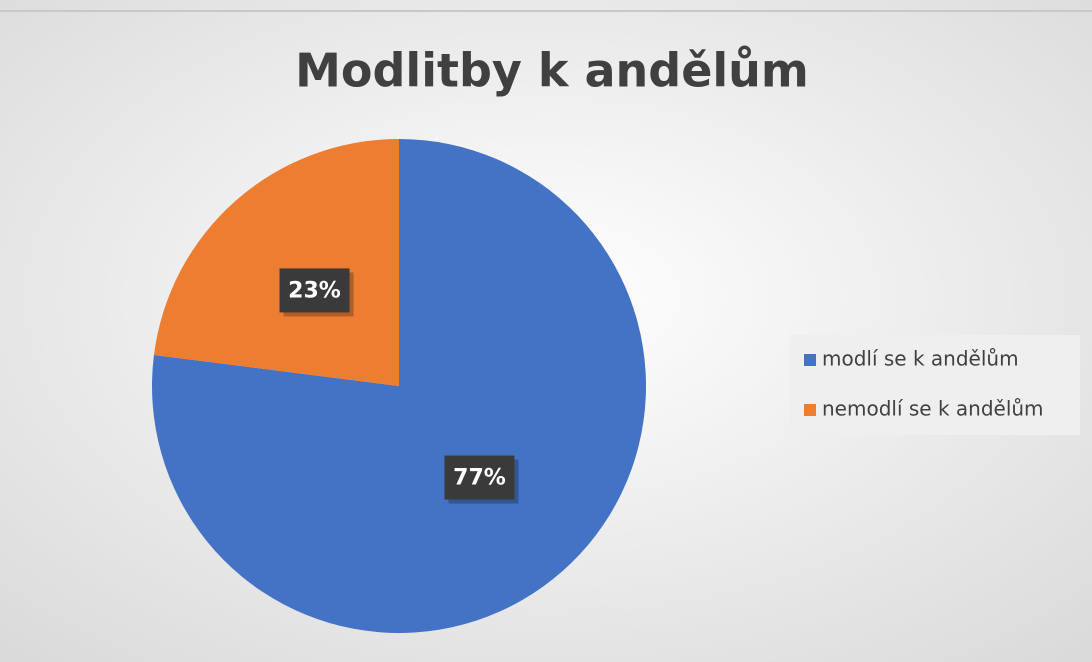 The image size is (1092, 662). I want to click on legend-box, so click(935, 385).